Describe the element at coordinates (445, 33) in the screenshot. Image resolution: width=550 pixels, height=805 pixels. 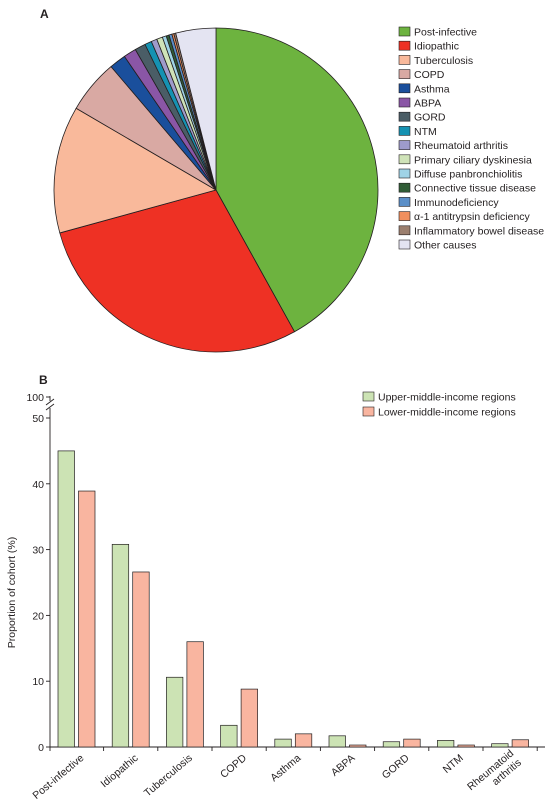
I see `legend-label-post-infective: Post-infective` at that location.